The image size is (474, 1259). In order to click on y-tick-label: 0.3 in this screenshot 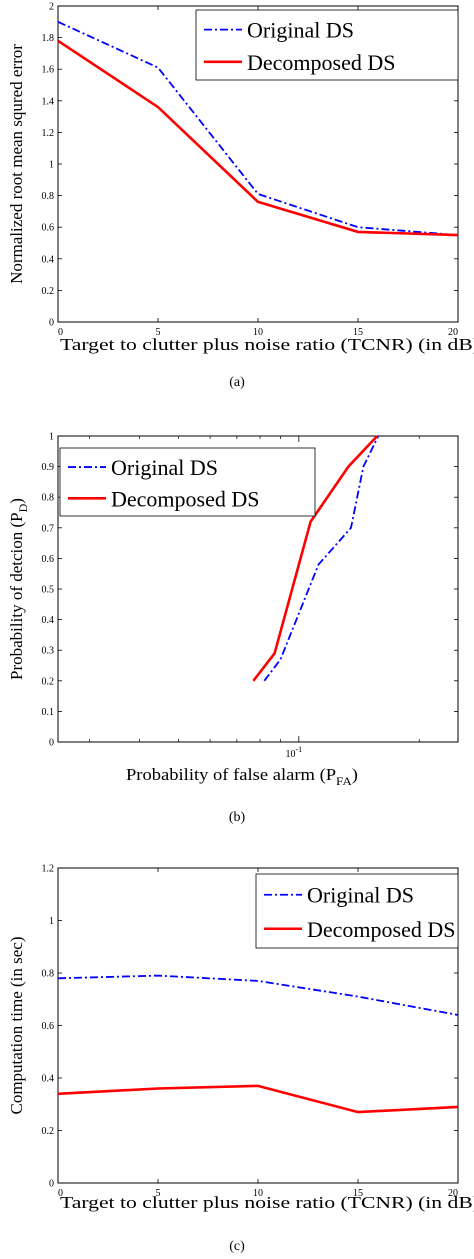, I will do `click(48, 651)`.